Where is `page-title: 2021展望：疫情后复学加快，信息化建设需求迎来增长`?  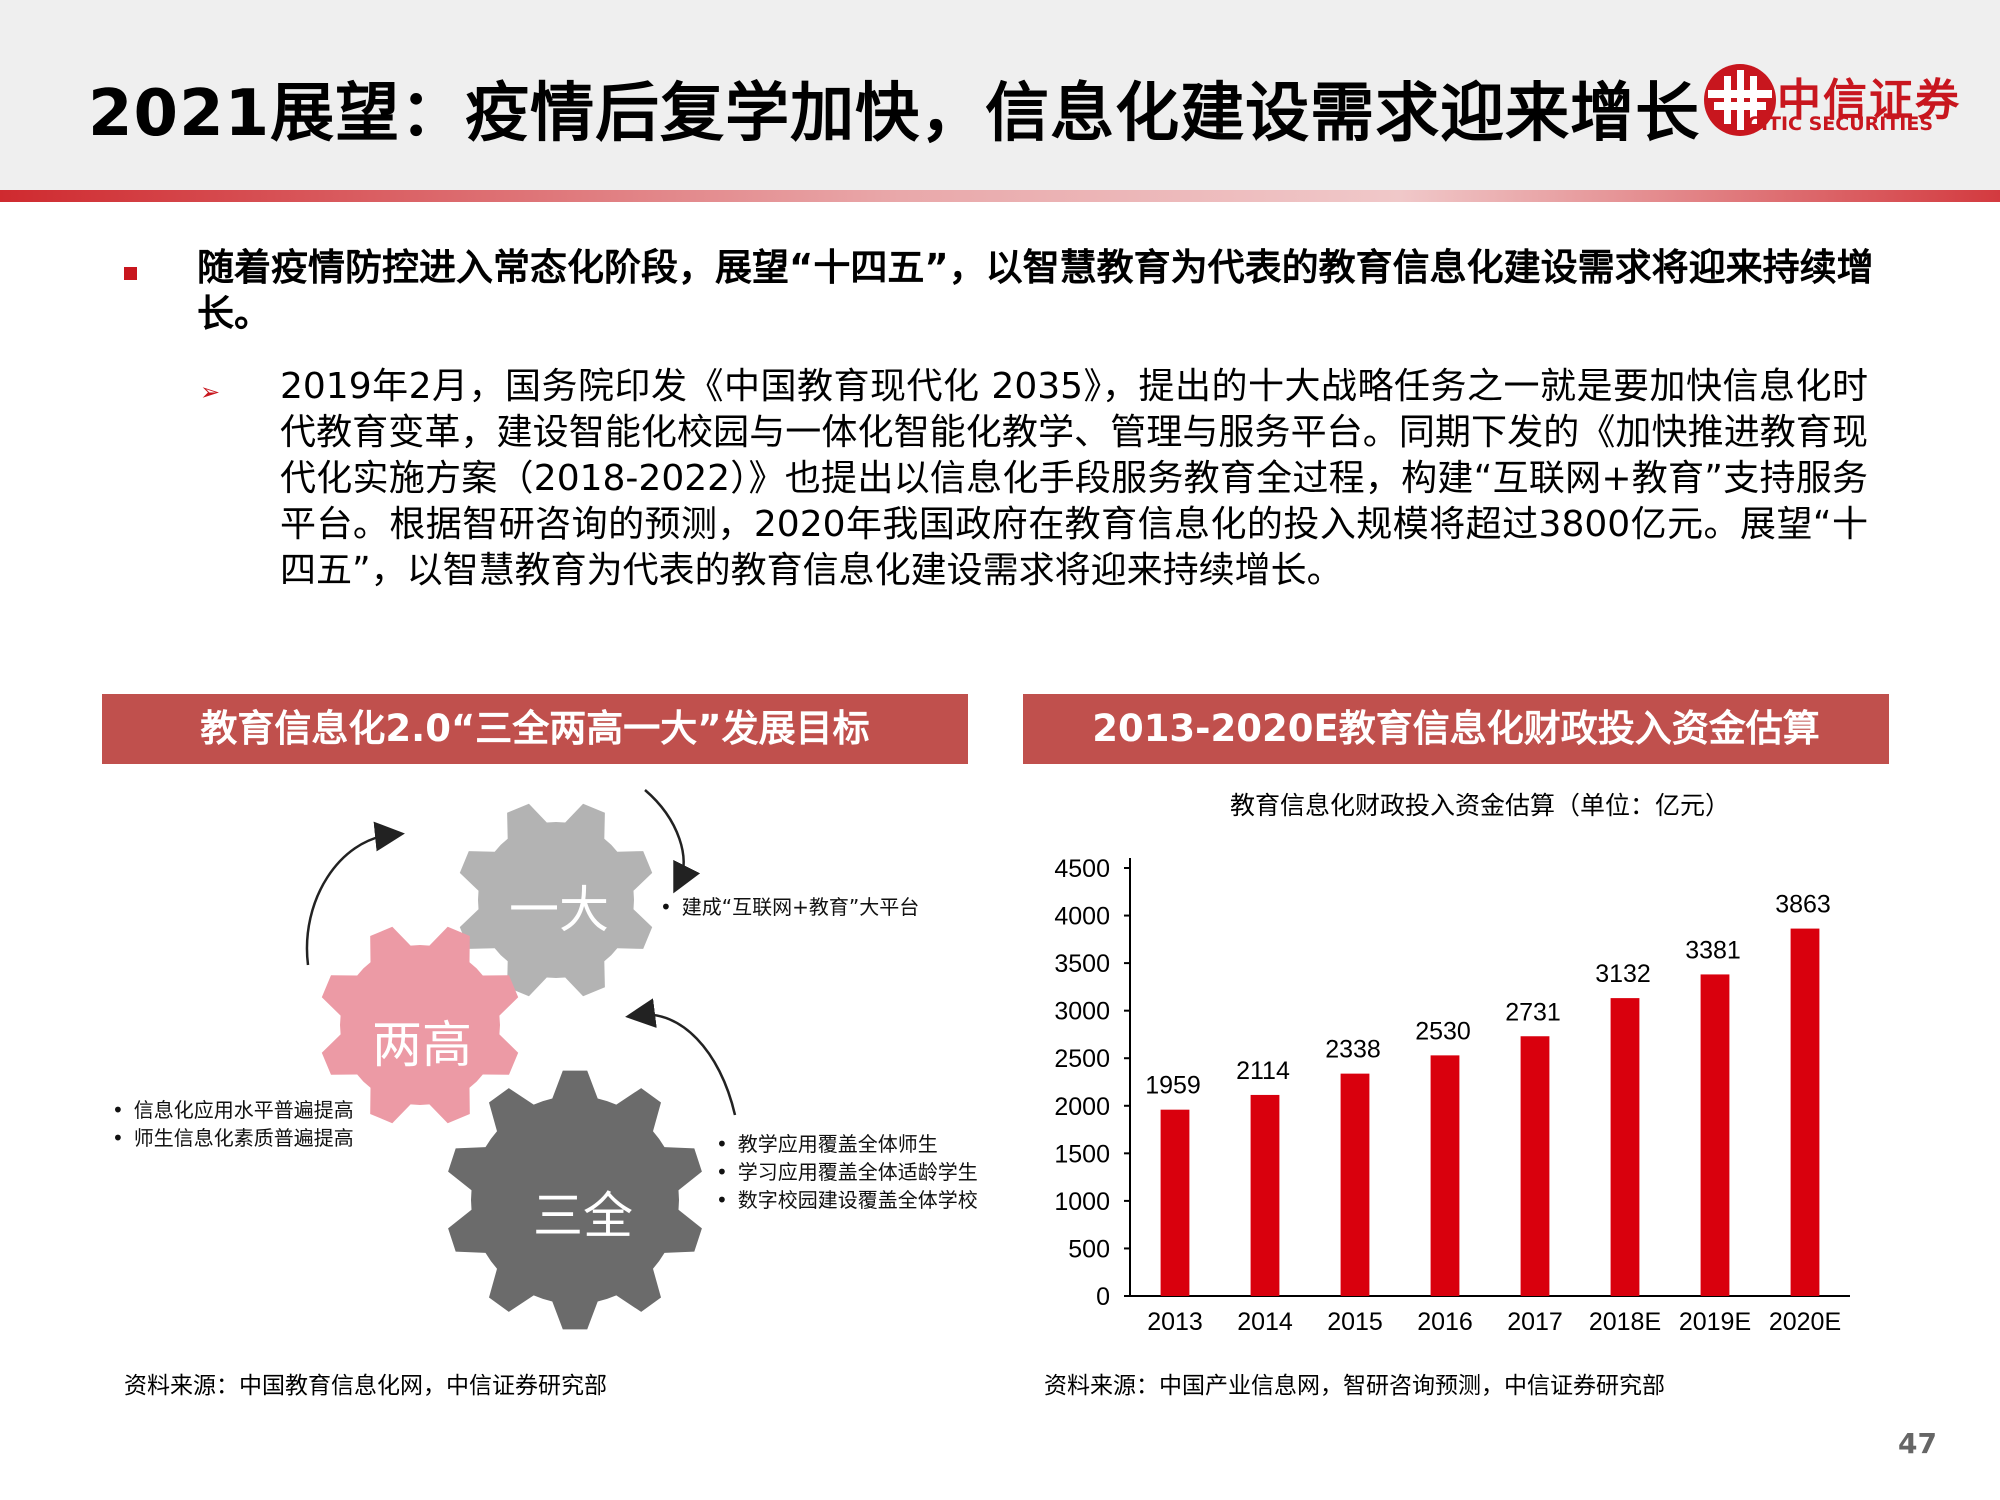 page-title: 2021展望：疫情后复学加快，信息化建设需求迎来增长 is located at coordinates (894, 114).